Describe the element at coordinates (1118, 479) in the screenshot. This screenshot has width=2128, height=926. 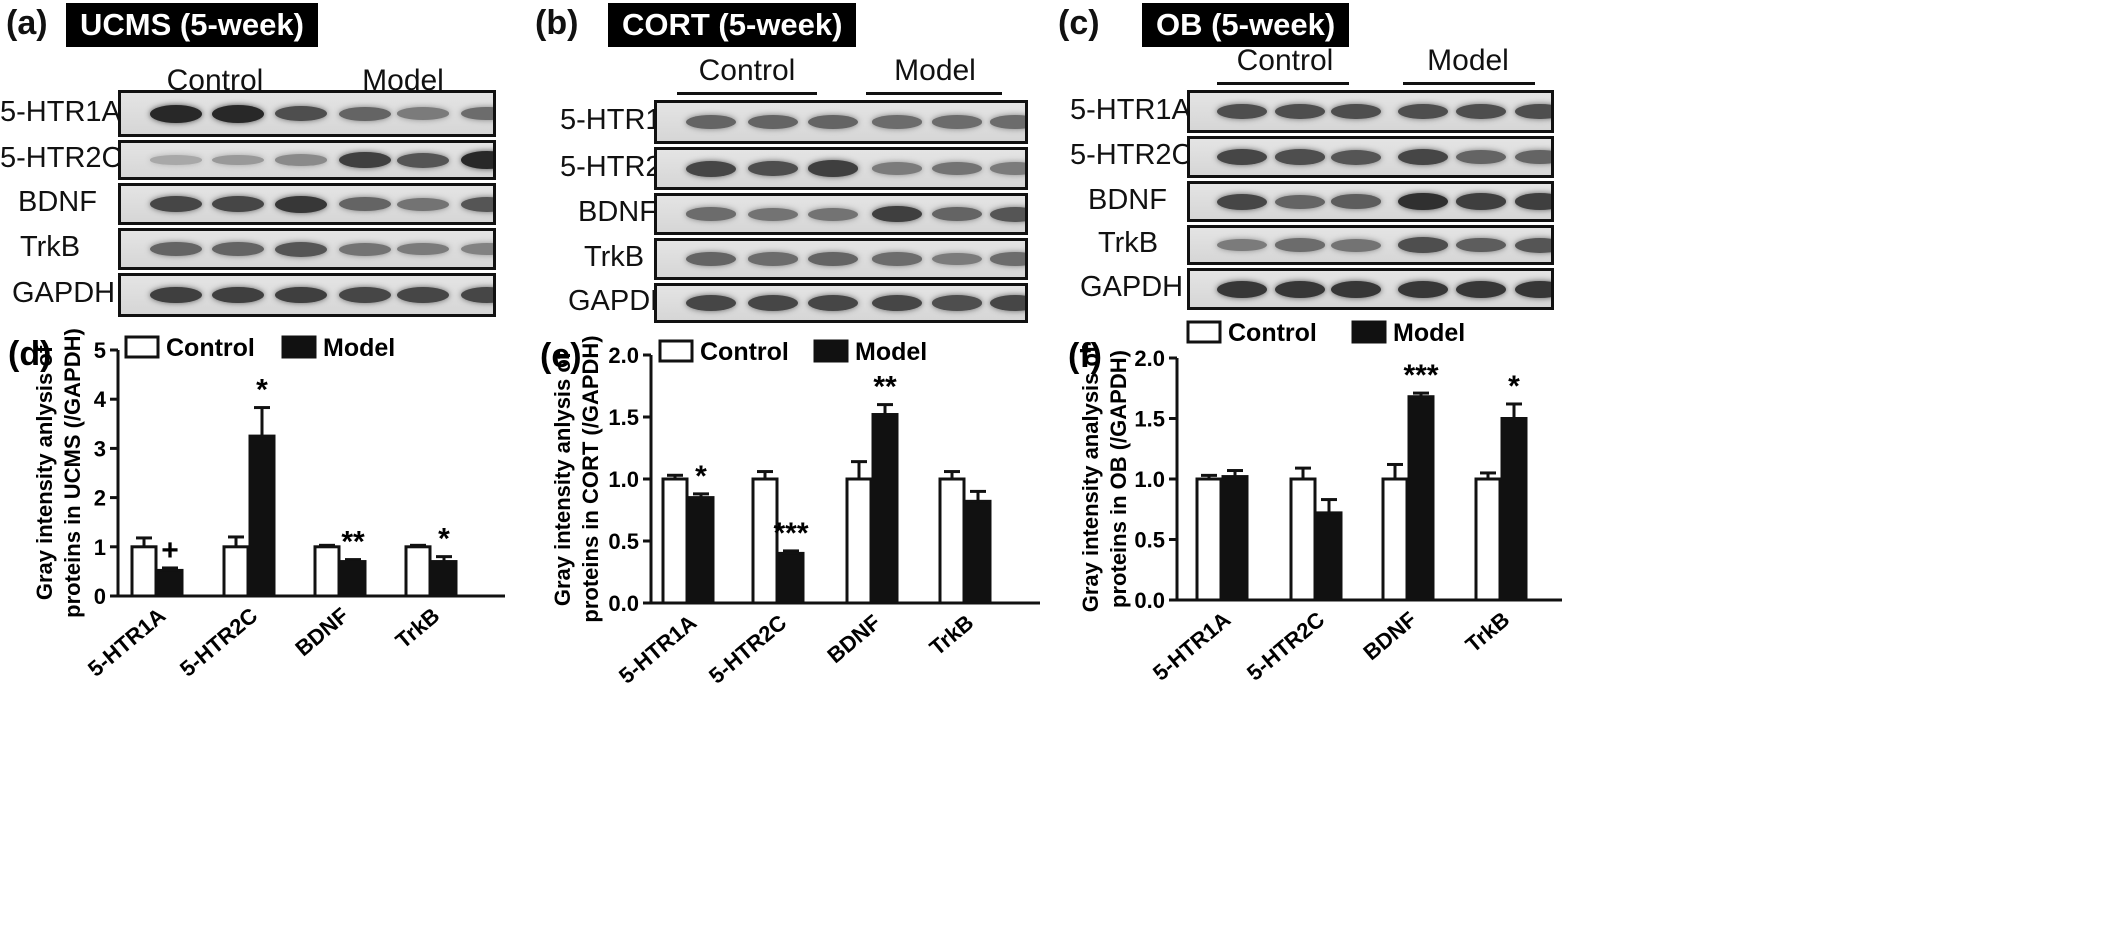
I see `y-axis-label: proteins in OB (/GAPDH)` at that location.